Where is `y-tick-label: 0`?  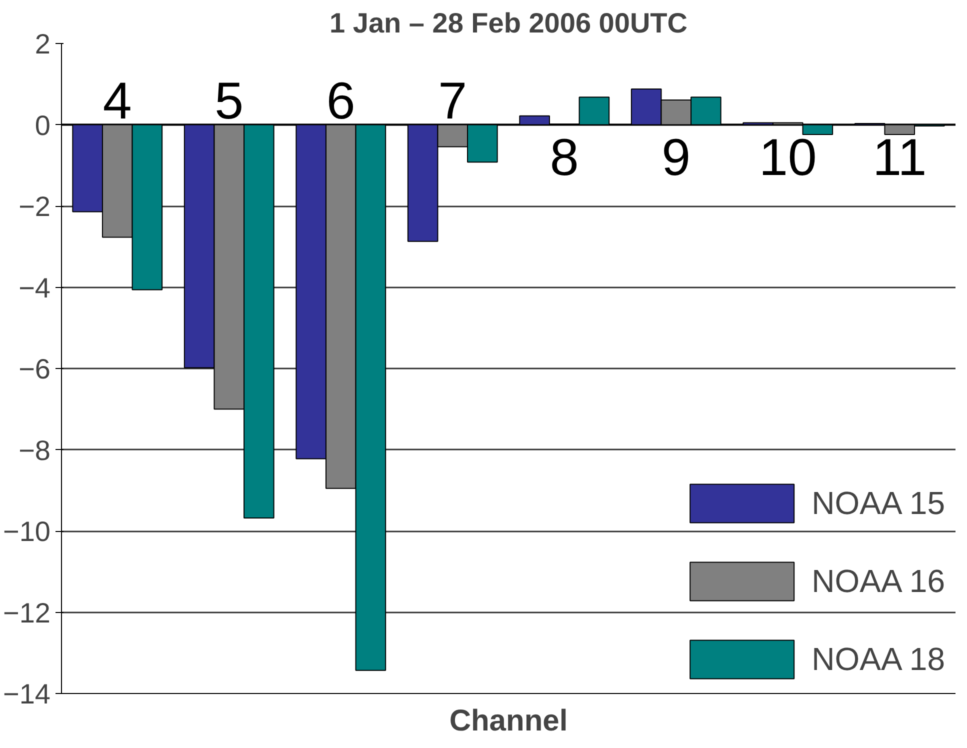
y-tick-label: 0 is located at coordinates (42, 125).